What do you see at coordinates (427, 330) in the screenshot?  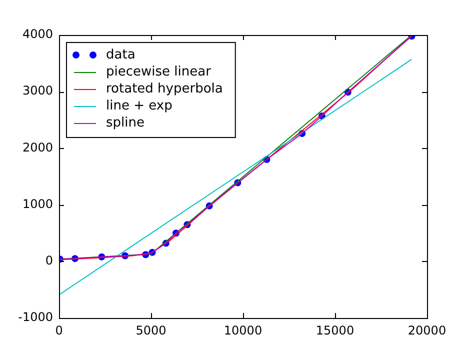 I see `x-tick-label: 20000` at bounding box center [427, 330].